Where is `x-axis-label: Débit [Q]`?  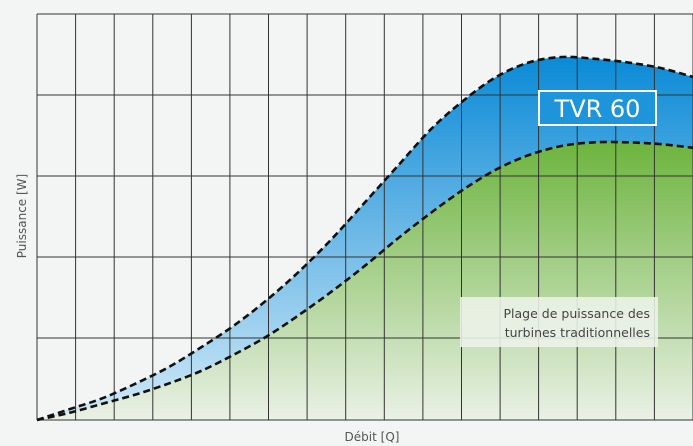
x-axis-label: Débit [Q] is located at coordinates (372, 437).